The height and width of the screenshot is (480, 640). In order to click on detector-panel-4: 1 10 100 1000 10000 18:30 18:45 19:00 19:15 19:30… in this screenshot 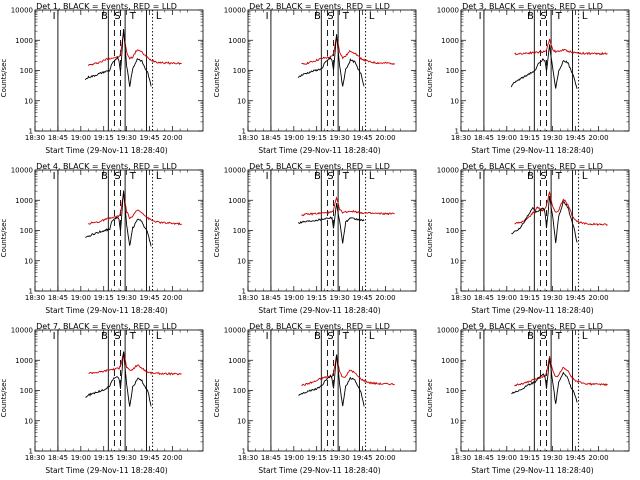, I will do `click(106, 240)`.